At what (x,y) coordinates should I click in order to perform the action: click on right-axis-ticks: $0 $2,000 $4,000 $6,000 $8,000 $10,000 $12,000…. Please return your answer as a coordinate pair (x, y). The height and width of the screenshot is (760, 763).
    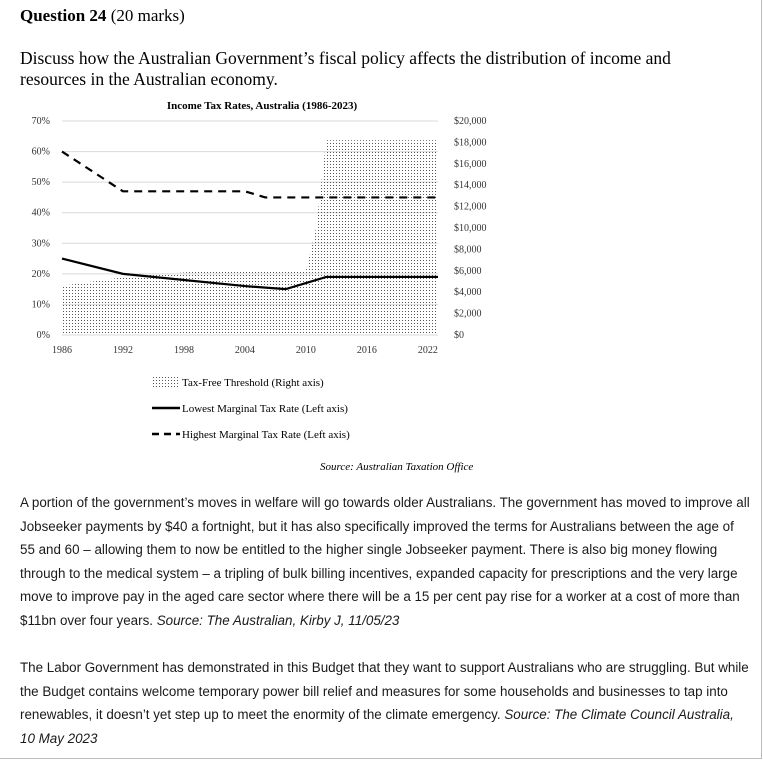
    Looking at the image, I should click on (470, 228).